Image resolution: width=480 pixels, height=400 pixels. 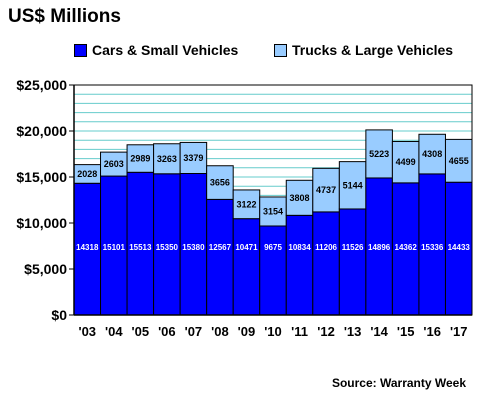 I want to click on data-label-cars: 11526, so click(x=353, y=247).